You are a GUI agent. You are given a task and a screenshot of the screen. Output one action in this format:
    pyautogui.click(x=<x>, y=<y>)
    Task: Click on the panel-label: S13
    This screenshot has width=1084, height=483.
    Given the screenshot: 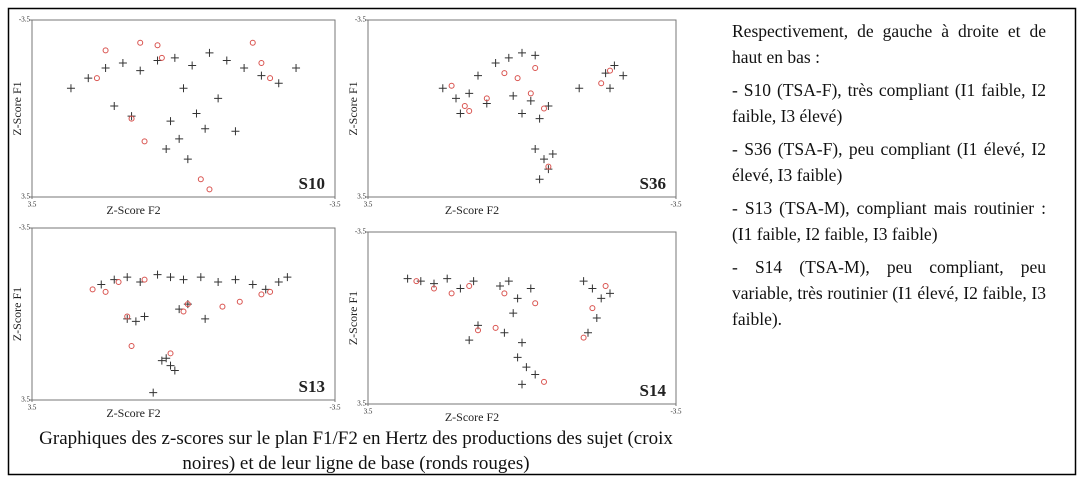 What is the action you would take?
    pyautogui.click(x=312, y=386)
    